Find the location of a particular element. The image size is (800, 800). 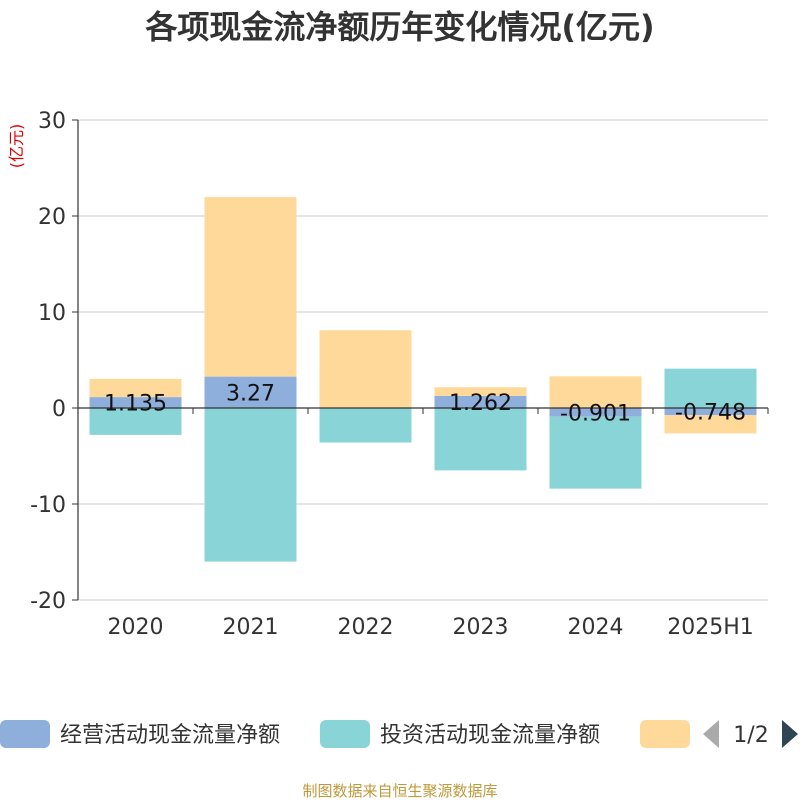

legend-item-1: 投资活动现金流量净额 is located at coordinates (460, 734).